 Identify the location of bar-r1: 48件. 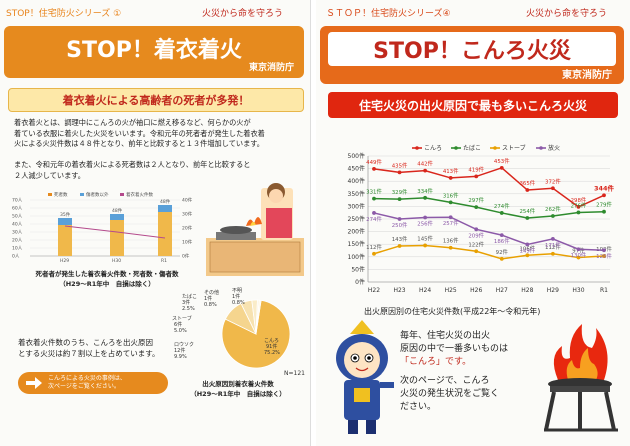
(165, 227).